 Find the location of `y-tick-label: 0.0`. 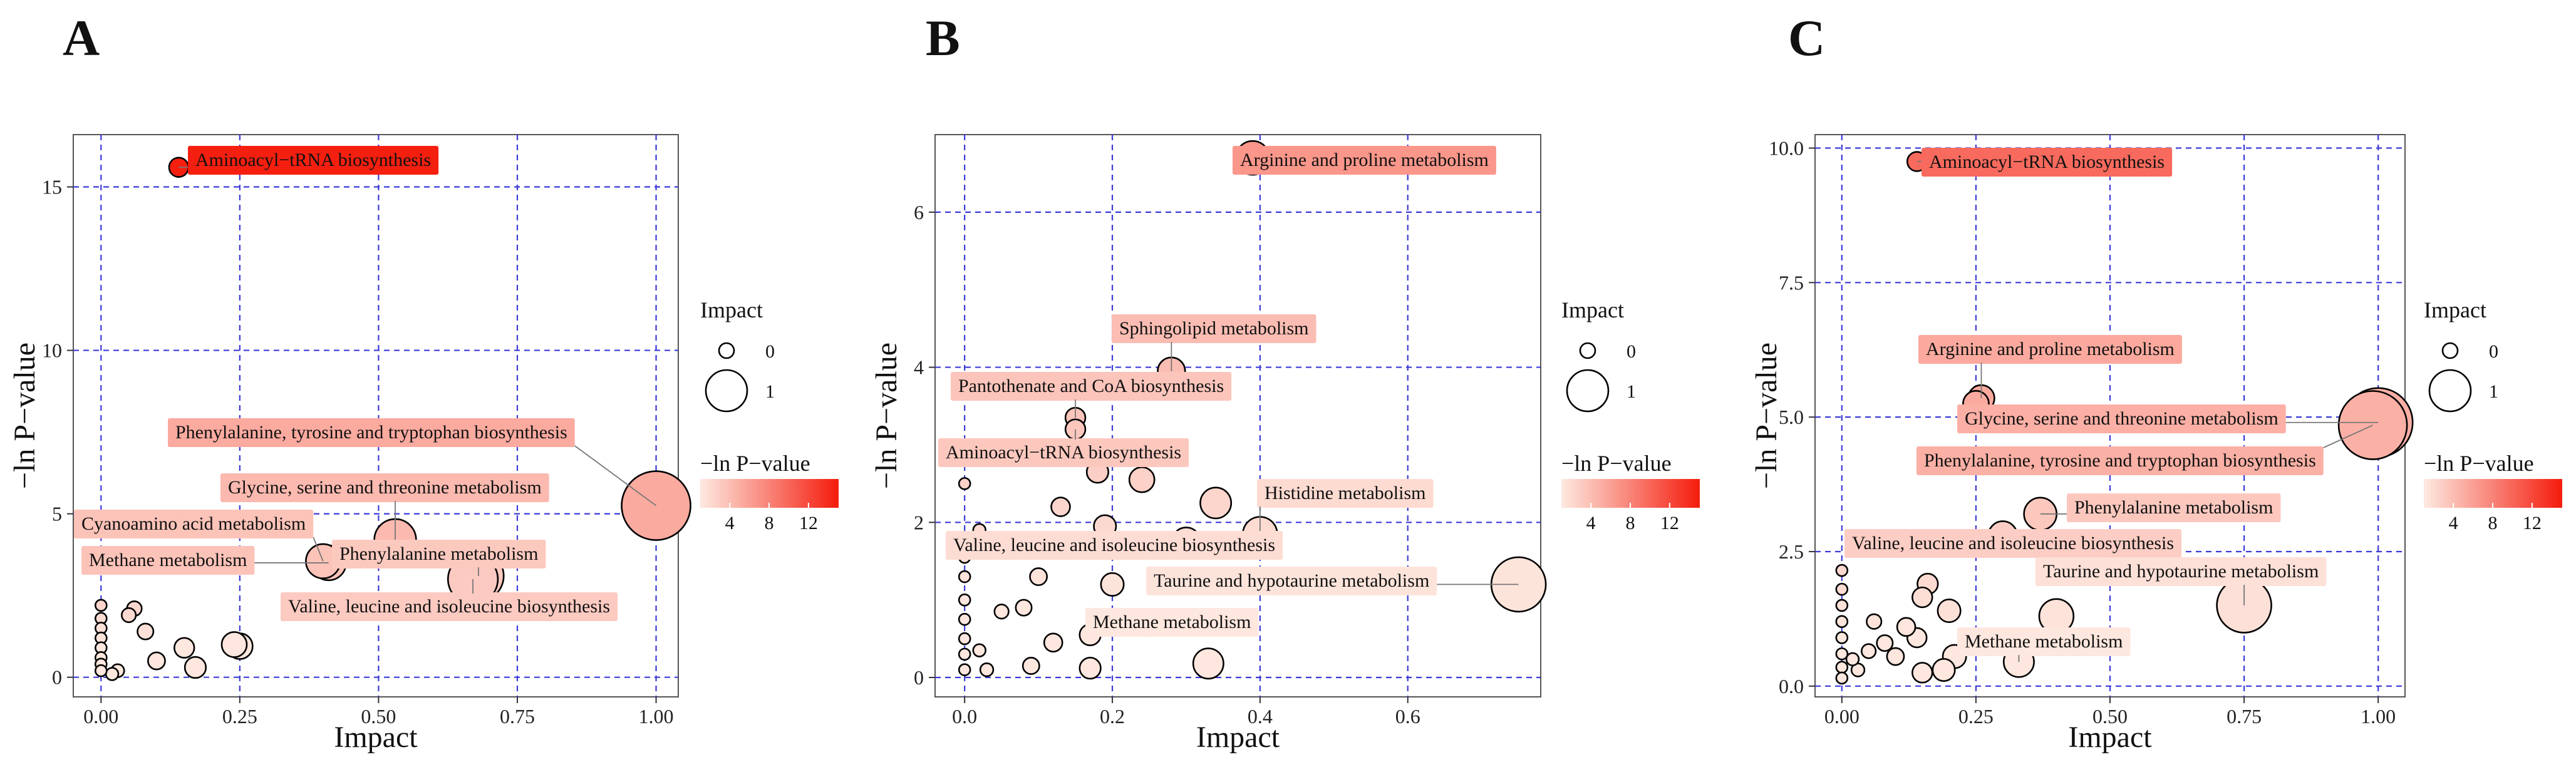

y-tick-label: 0.0 is located at coordinates (1791, 686).